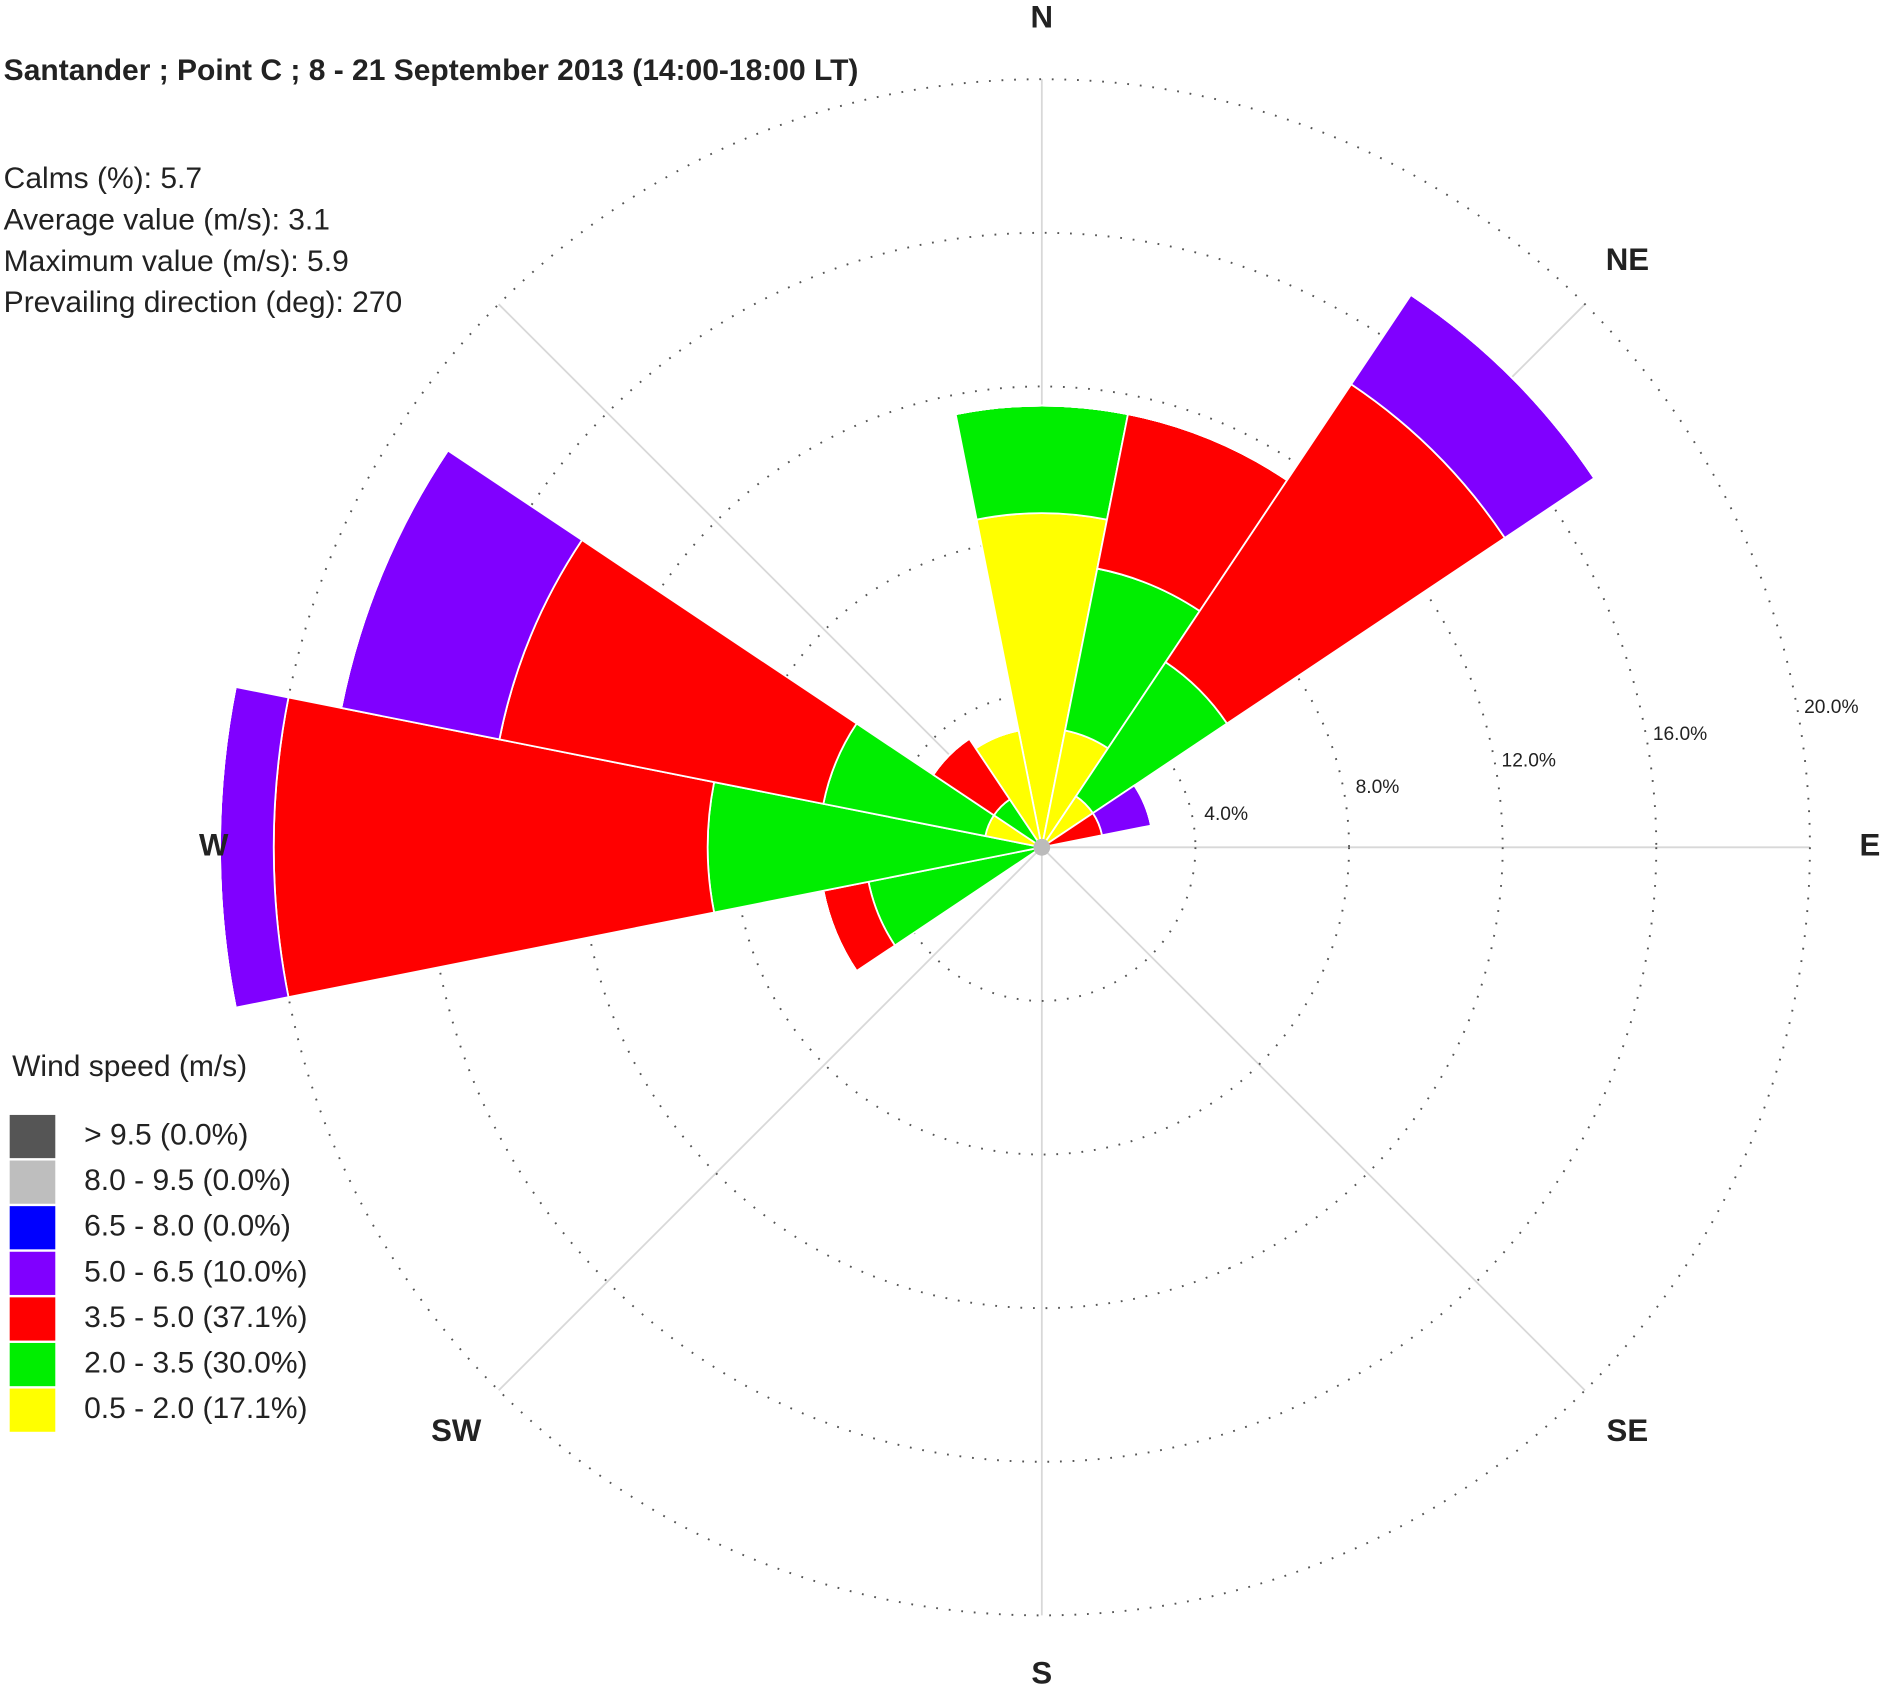 This screenshot has height=1691, width=1882. I want to click on legend-label: 6.5 - 8.0 (0.0%), so click(187, 1226).